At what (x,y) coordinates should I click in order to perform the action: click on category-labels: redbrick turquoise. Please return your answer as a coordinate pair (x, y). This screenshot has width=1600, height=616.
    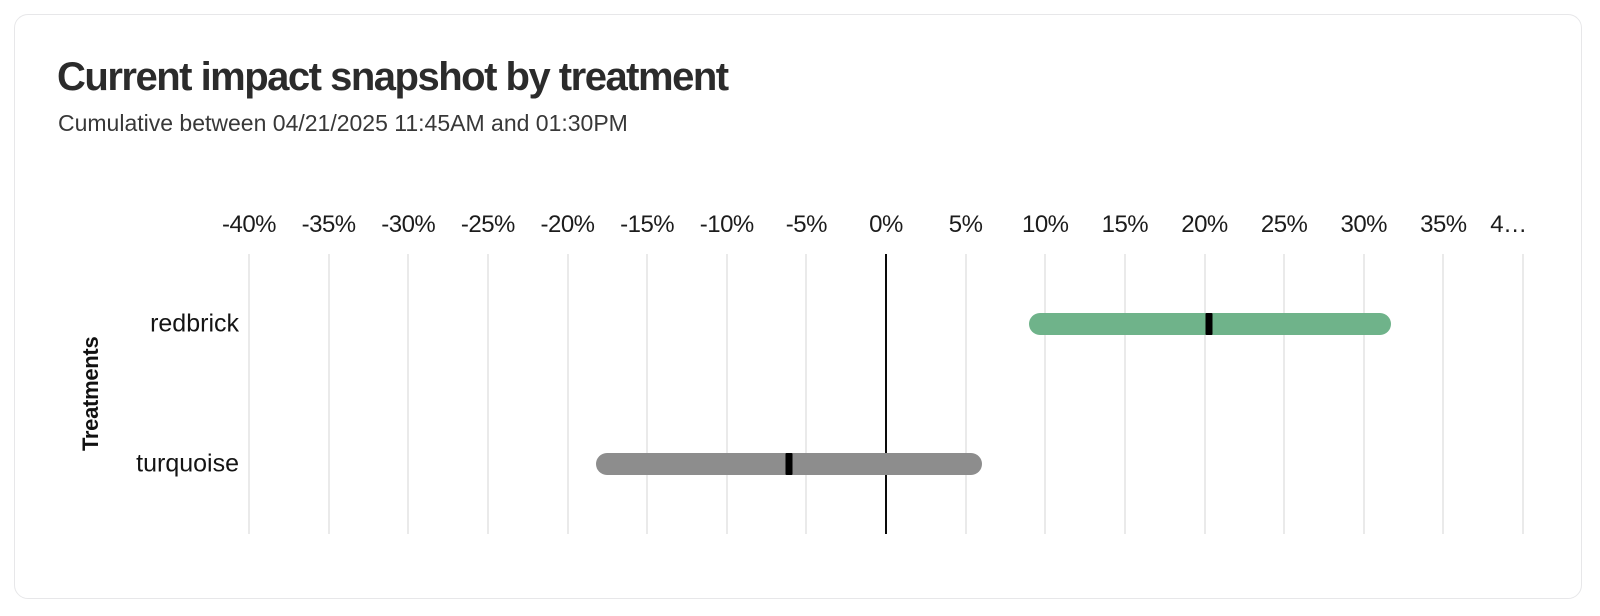
    Looking at the image, I should click on (127, 394).